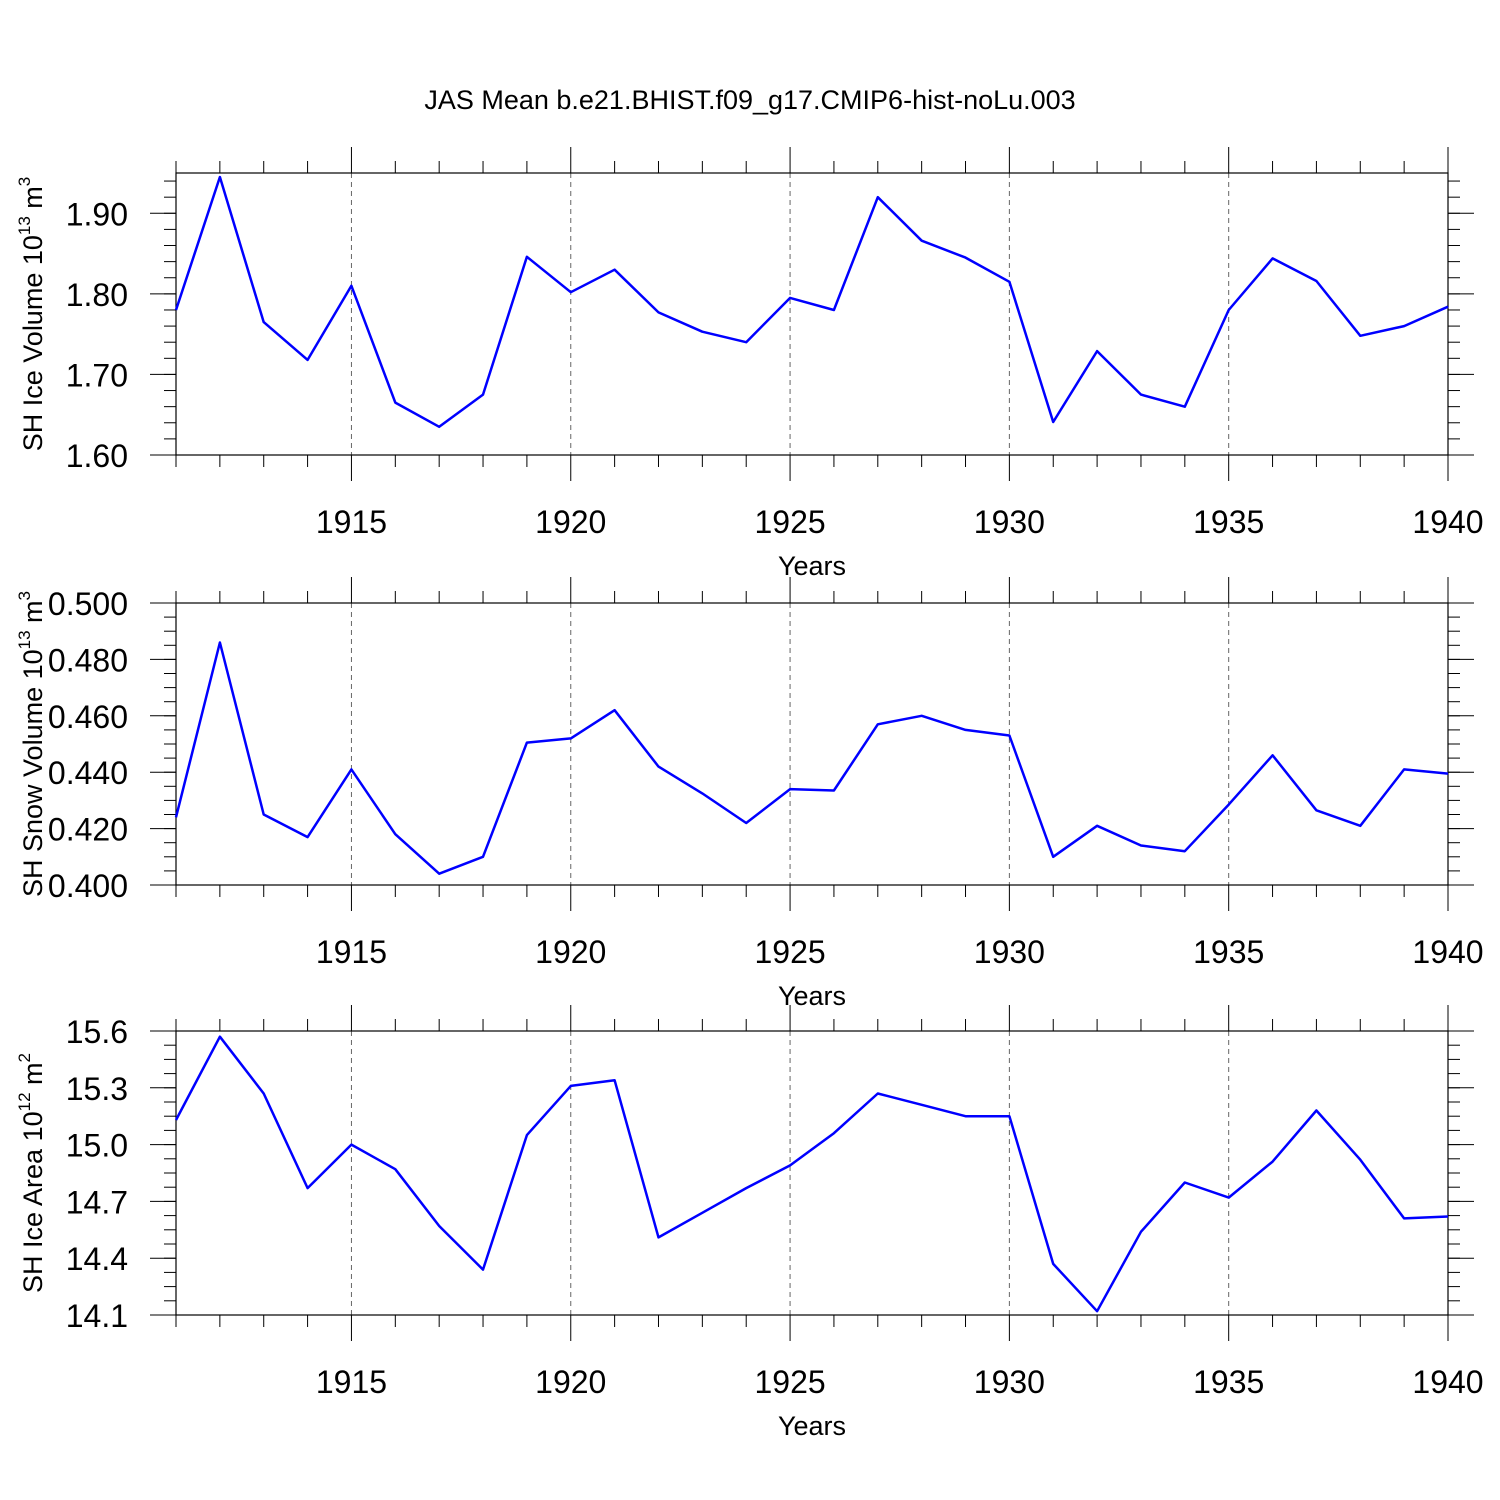 The width and height of the screenshot is (1500, 1500). I want to click on y-axis-label: SH Ice Volume 1013 m3, so click(31, 314).